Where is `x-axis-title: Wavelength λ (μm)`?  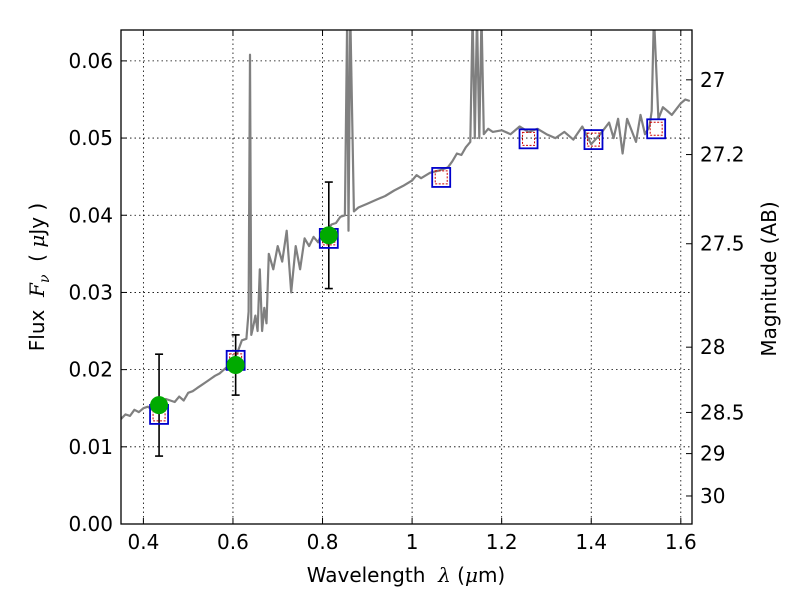
x-axis-title: Wavelength λ (μm) is located at coordinates (406, 575).